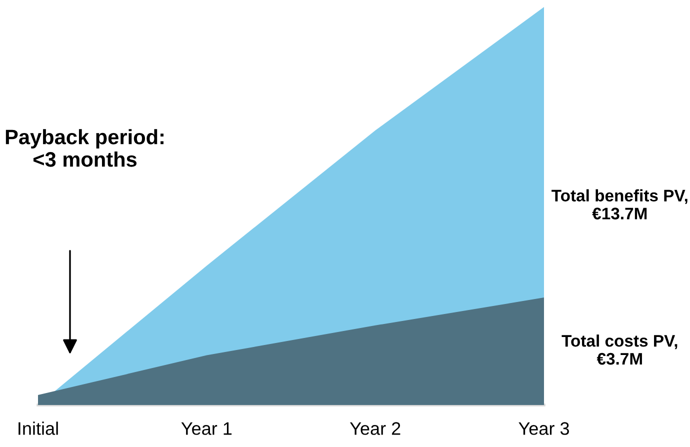 This screenshot has width=690, height=447. I want to click on annotation: Payback period: <3 months, so click(85, 148).